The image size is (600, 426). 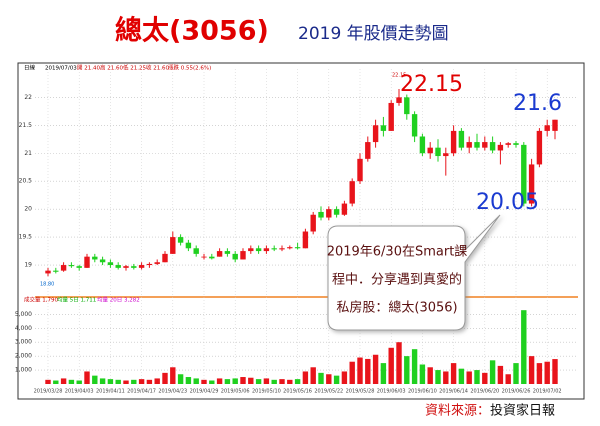 What do you see at coordinates (41, 300) in the screenshot?
I see `volume-header: 成交量 1,790` at bounding box center [41, 300].